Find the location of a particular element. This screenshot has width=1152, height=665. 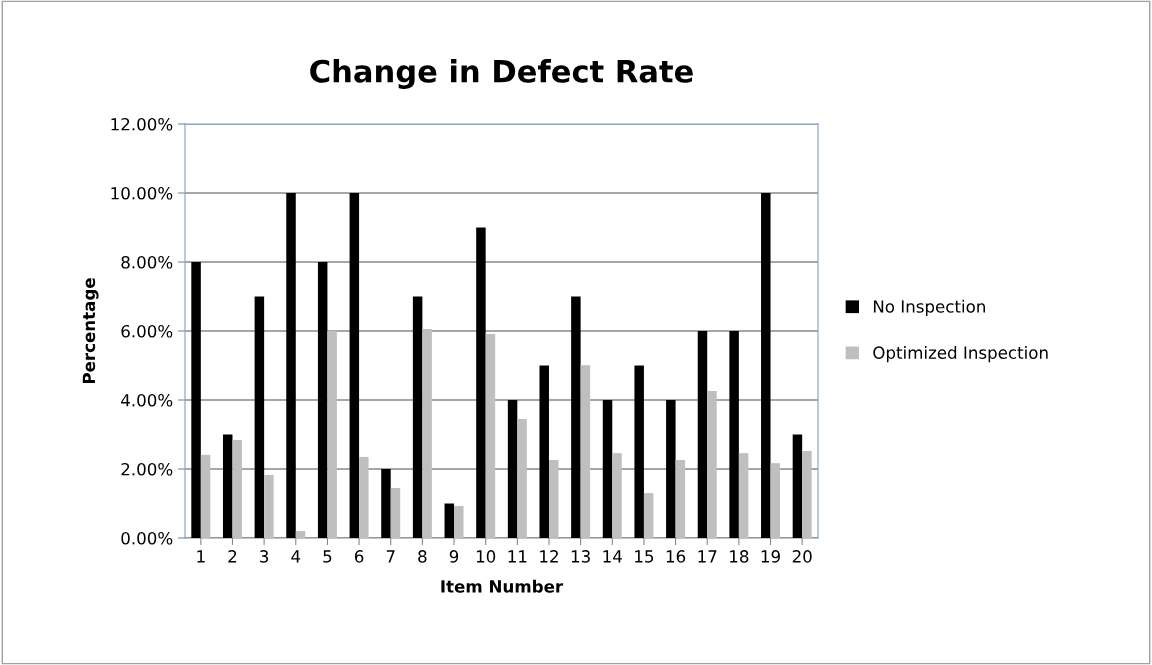

chart-title: Change in Defect Rate is located at coordinates (501, 74).